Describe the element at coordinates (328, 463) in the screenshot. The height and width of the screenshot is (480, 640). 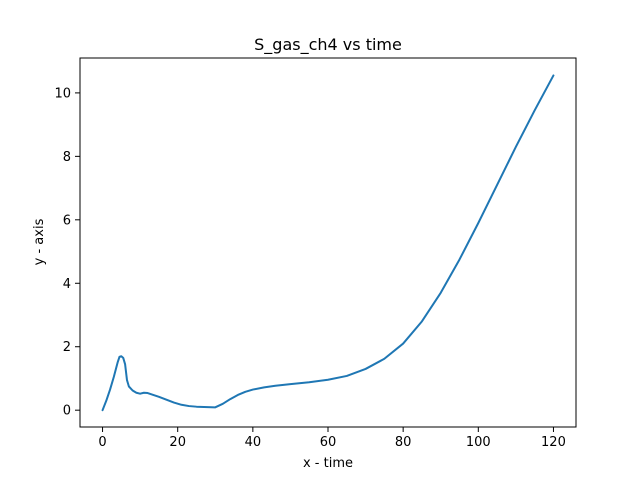
I see `x-axis-label: x - time` at that location.